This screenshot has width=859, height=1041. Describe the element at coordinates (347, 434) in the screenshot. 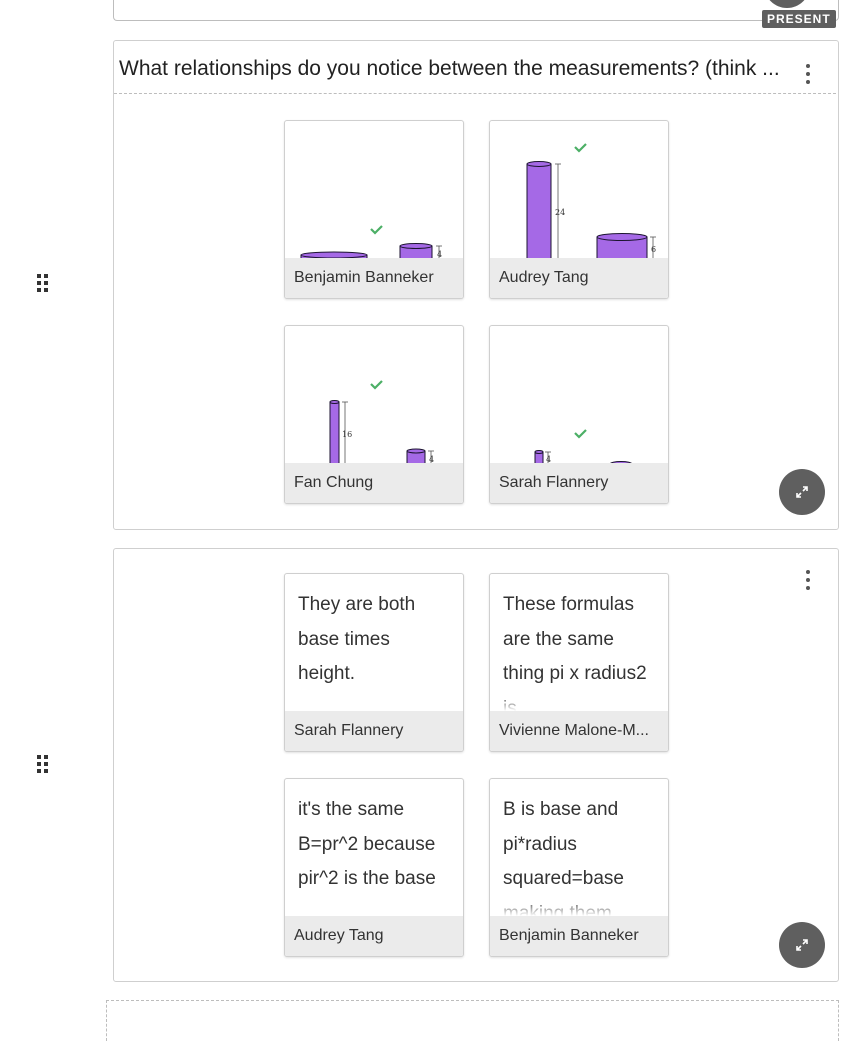

I see `svg-text: 16` at that location.